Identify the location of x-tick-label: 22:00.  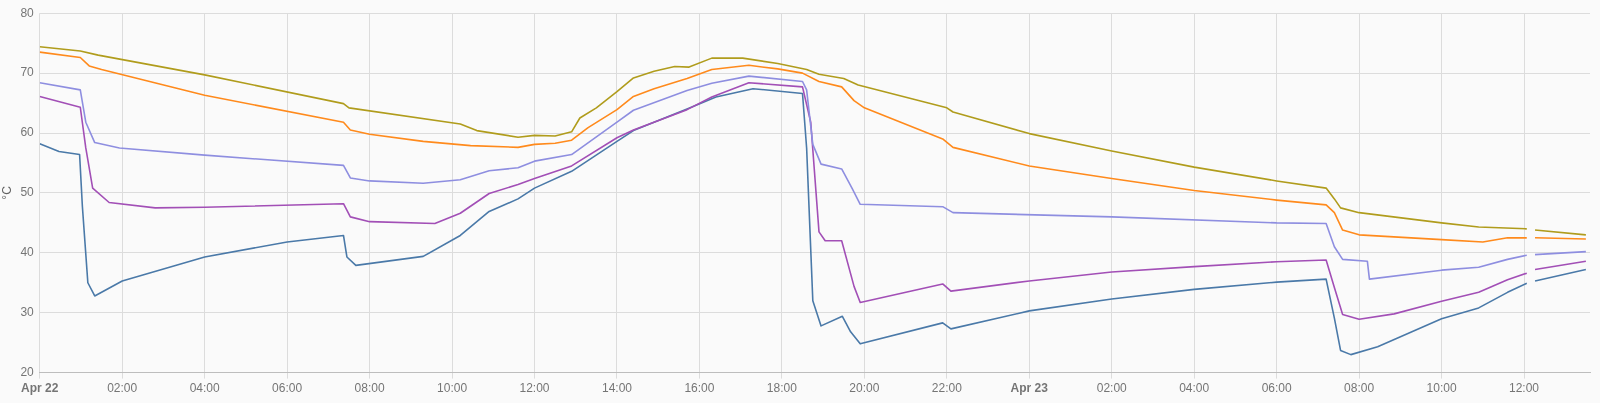
(947, 388).